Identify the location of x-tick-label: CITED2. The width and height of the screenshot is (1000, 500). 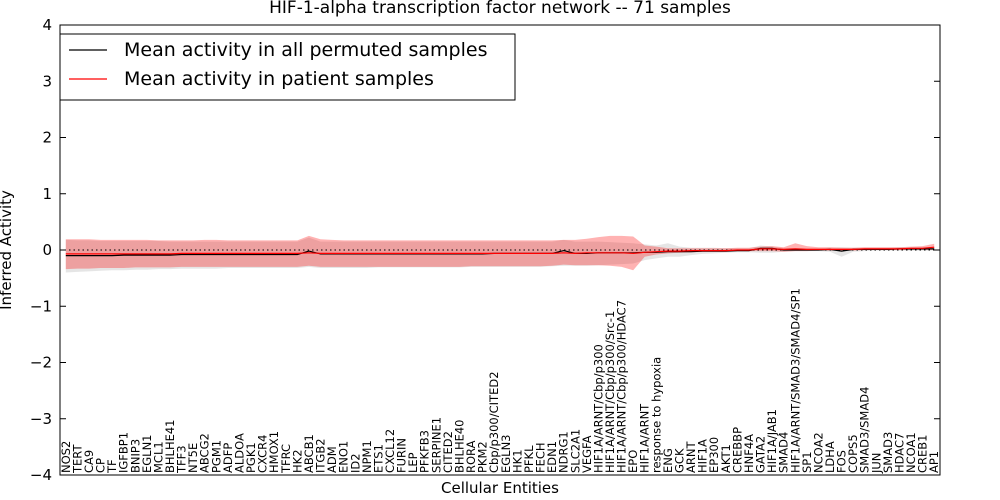
(448, 452).